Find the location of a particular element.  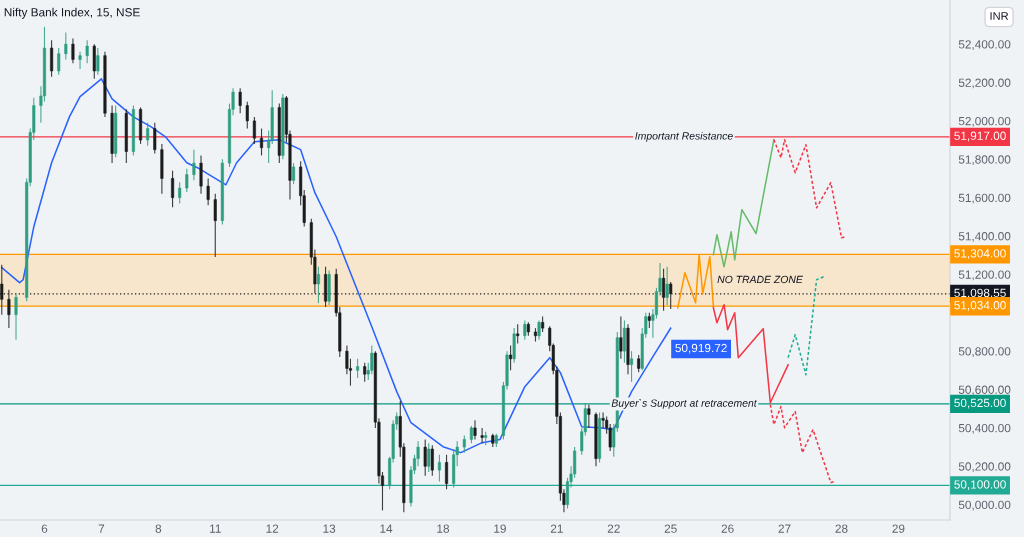

x-tick-label: 19 is located at coordinates (500, 528).